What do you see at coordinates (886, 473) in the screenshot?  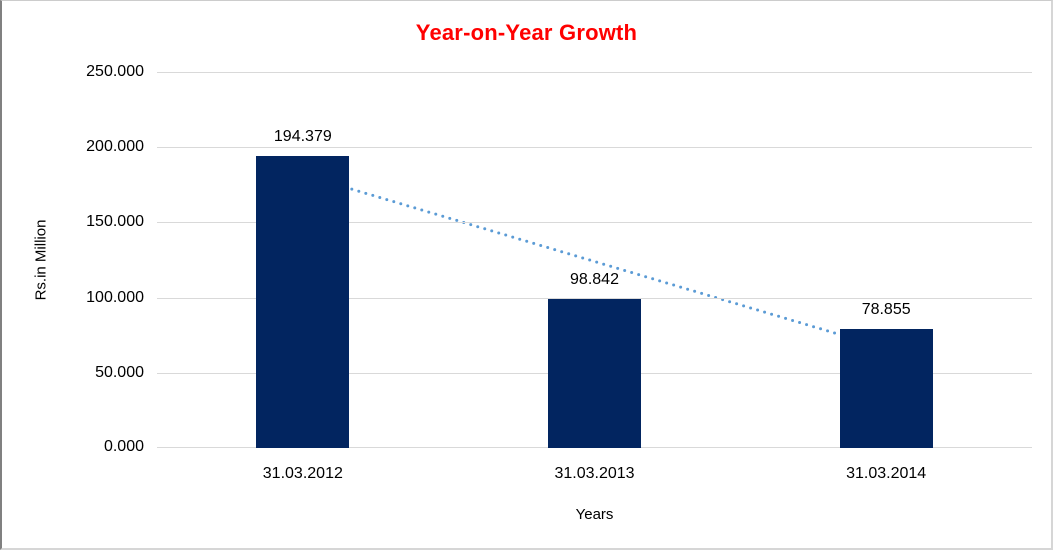 I see `x-tick-label: 31.03.2014` at bounding box center [886, 473].